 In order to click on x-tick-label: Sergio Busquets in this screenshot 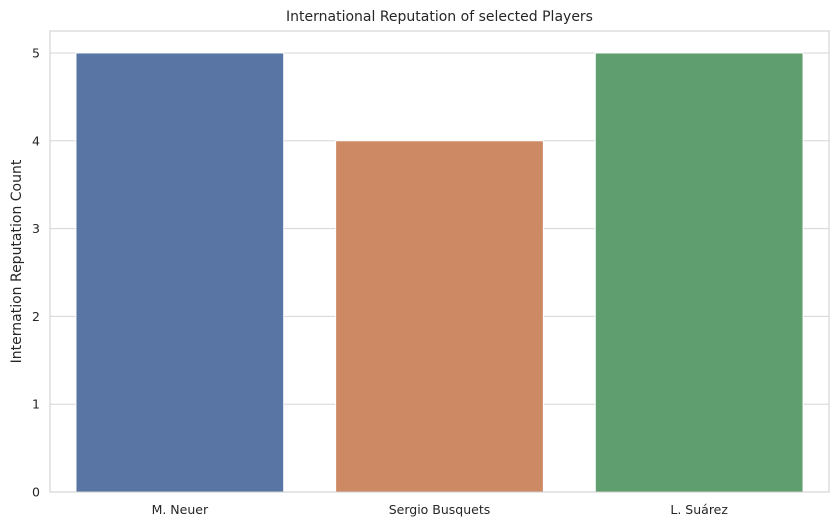, I will do `click(440, 509)`.